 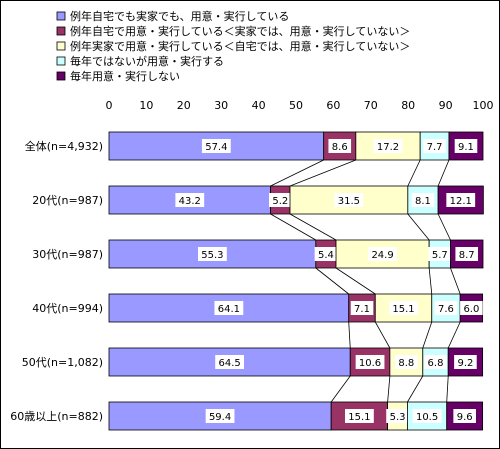 I want to click on data-label: 57.4, so click(x=216, y=147).